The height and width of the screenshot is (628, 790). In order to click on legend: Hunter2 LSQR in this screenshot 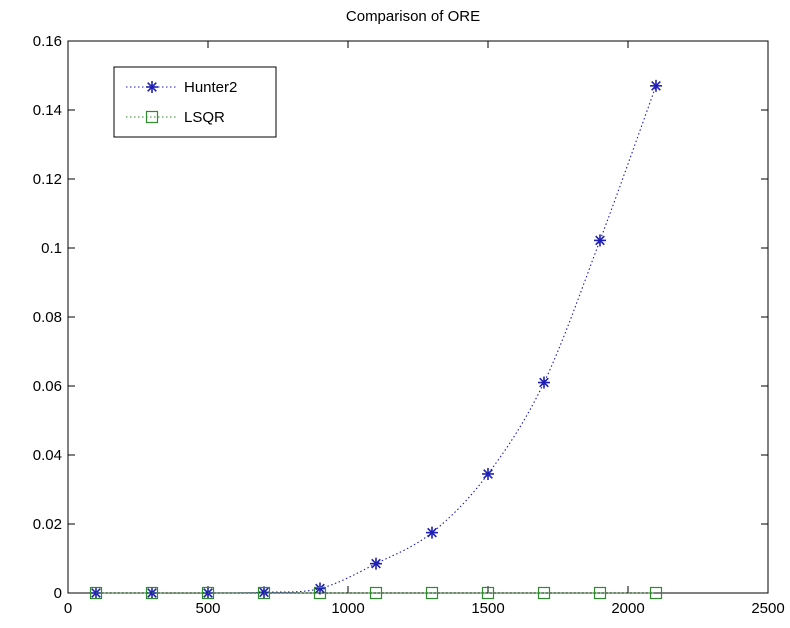, I will do `click(195, 102)`.